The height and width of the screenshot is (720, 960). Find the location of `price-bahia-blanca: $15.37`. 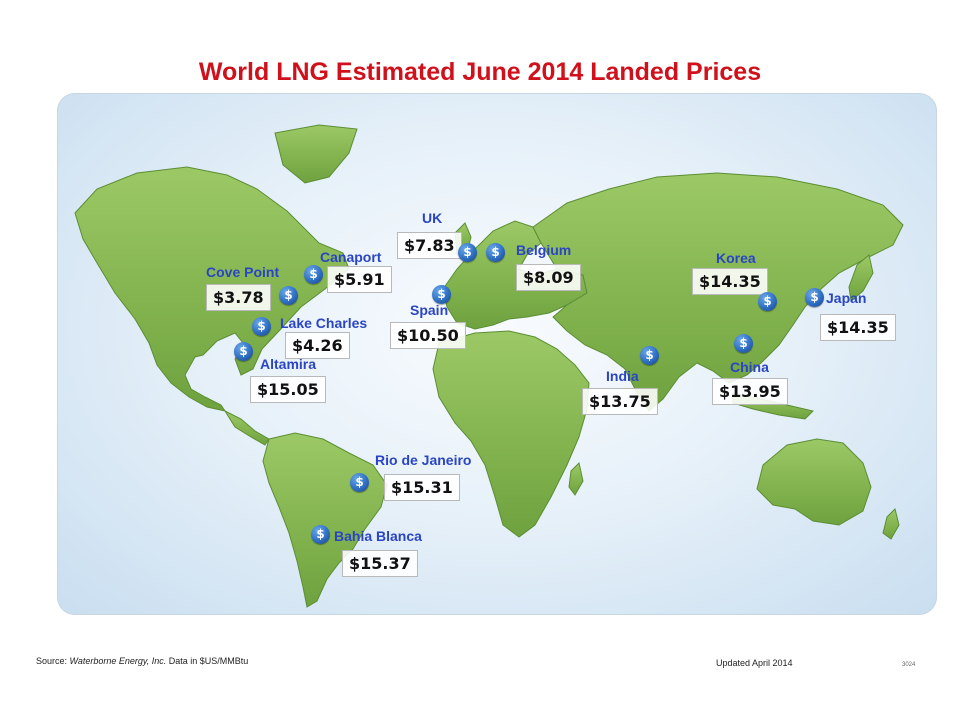

price-bahia-blanca: $15.37 is located at coordinates (380, 563).